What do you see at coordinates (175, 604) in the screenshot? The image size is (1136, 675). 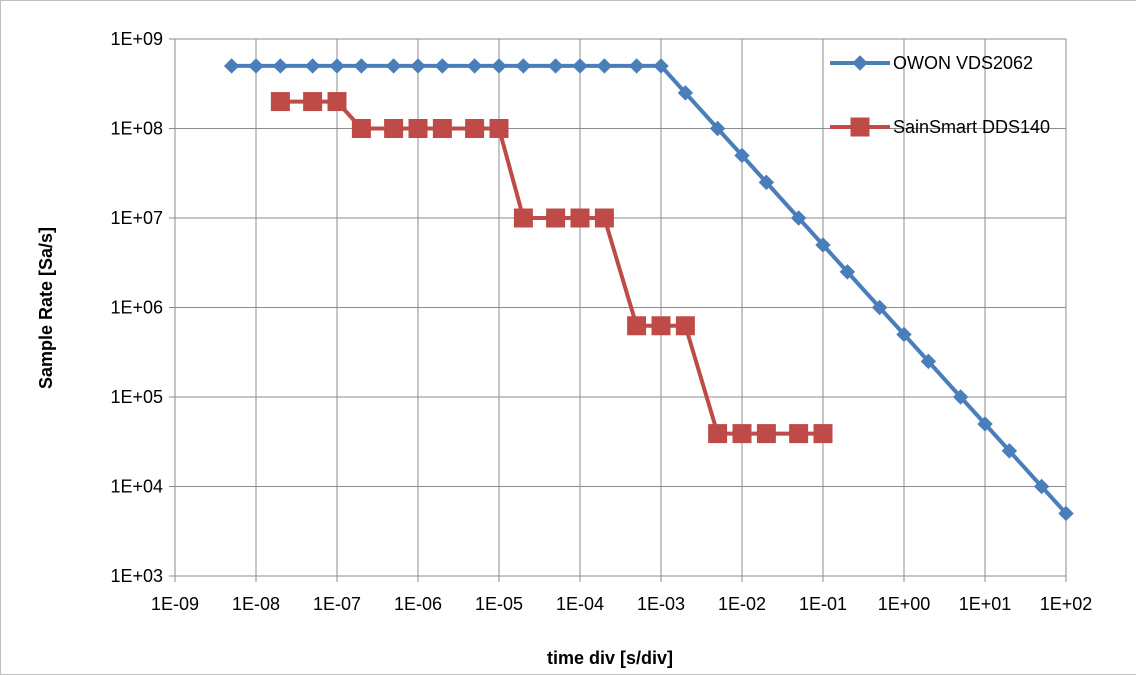 I see `x-tick-label: 1E-09` at bounding box center [175, 604].